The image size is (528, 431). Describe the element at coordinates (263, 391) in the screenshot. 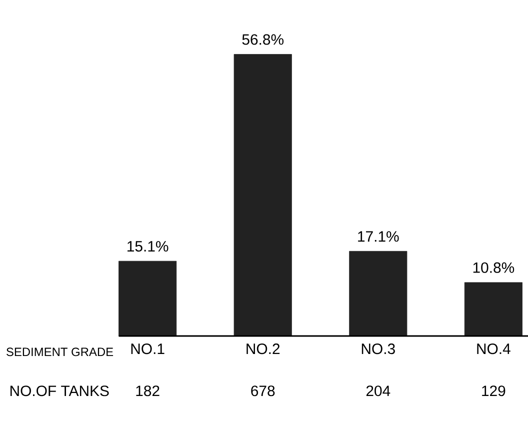

I see `text: 678` at that location.